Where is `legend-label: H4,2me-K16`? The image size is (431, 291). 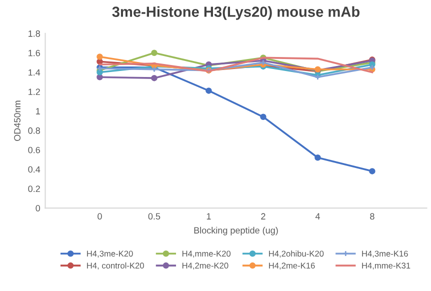 legend-label: H4,2me-K16 is located at coordinates (292, 266).